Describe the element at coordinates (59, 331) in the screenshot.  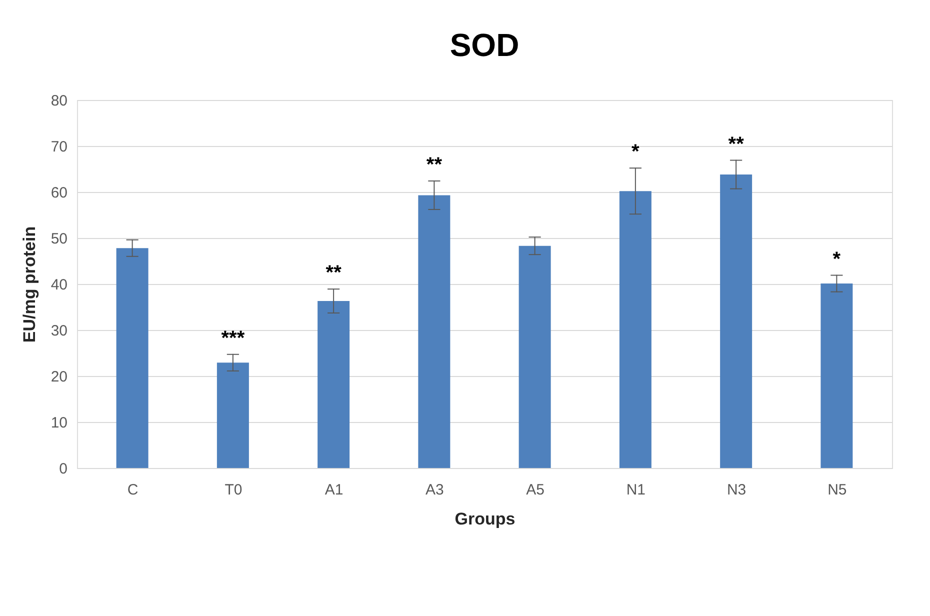
I see `y-tick-label: 30` at that location.